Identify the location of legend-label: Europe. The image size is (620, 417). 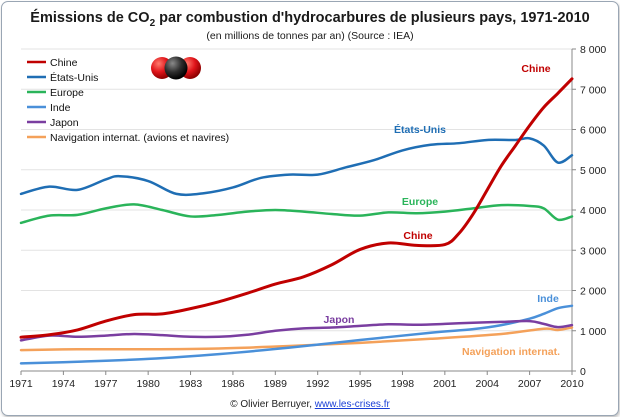
(67, 93).